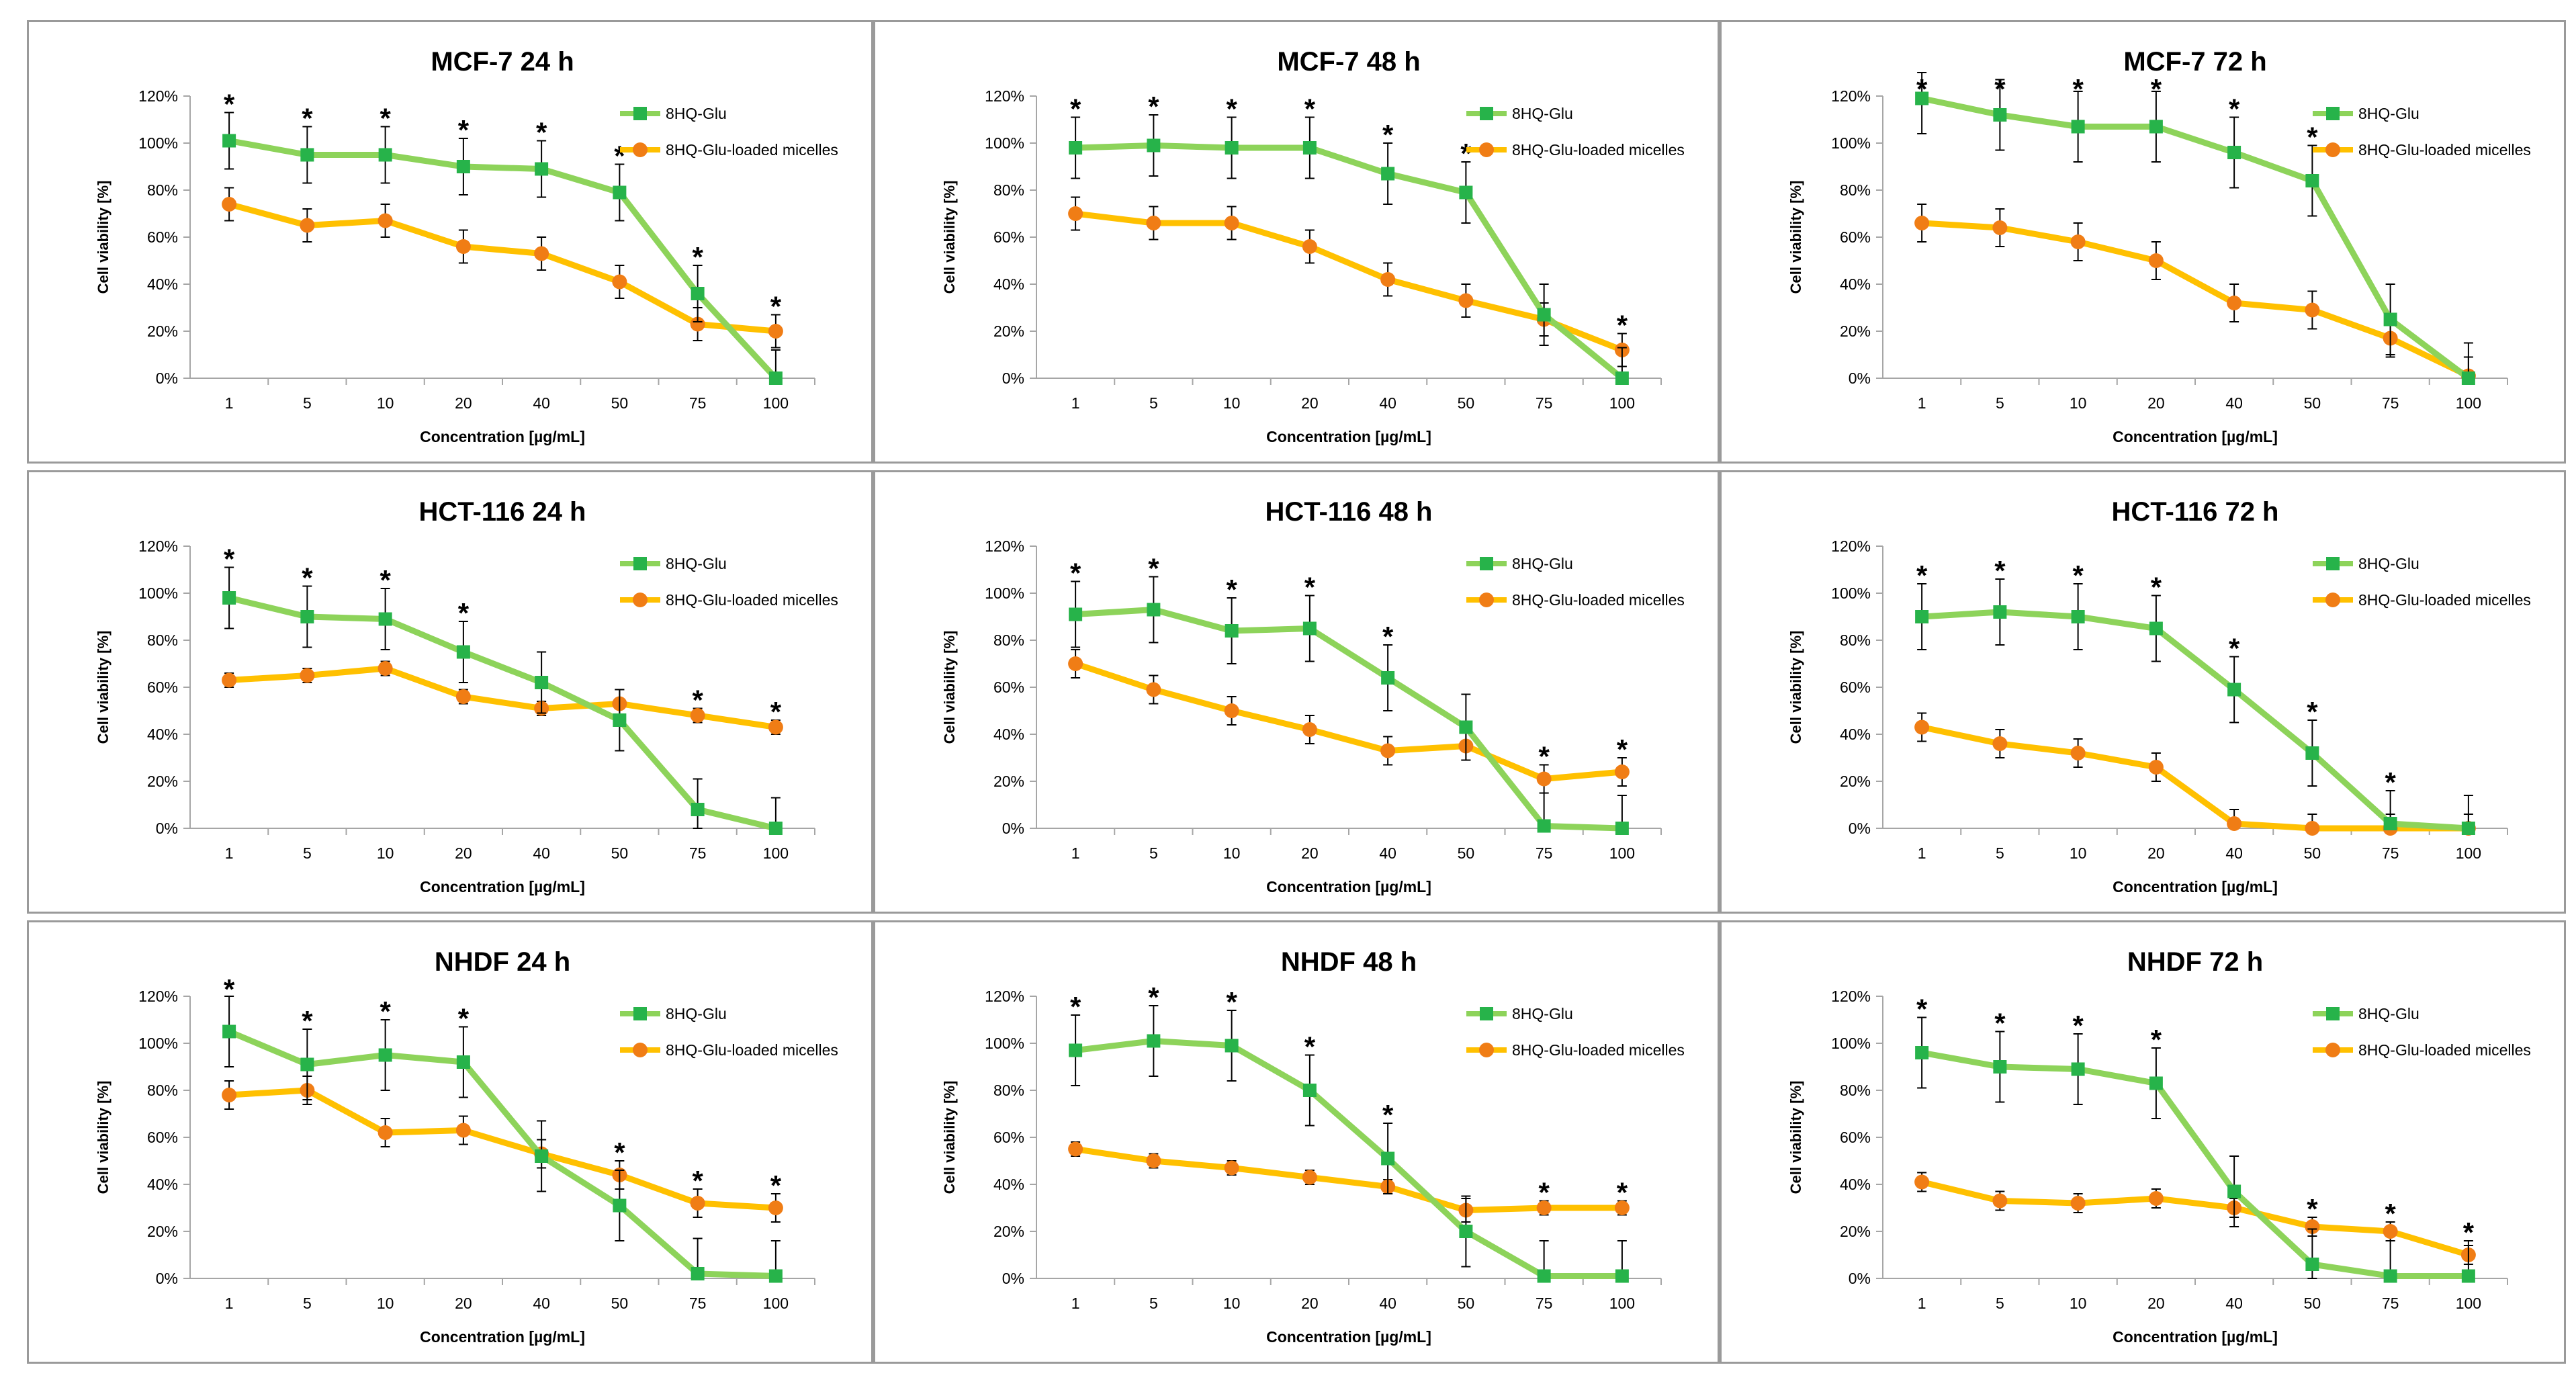  What do you see at coordinates (1622, 1303) in the screenshot?
I see `x-tick-label: 100` at bounding box center [1622, 1303].